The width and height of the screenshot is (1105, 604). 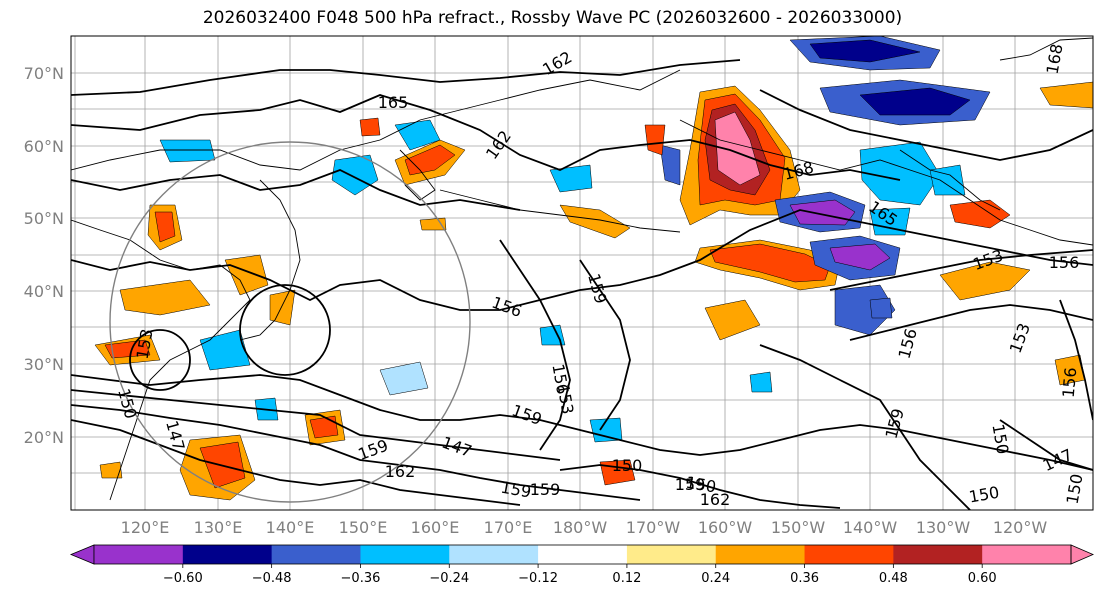 What do you see at coordinates (626, 578) in the screenshot?
I see `colorbar-tick-label: 0.12` at bounding box center [626, 578].